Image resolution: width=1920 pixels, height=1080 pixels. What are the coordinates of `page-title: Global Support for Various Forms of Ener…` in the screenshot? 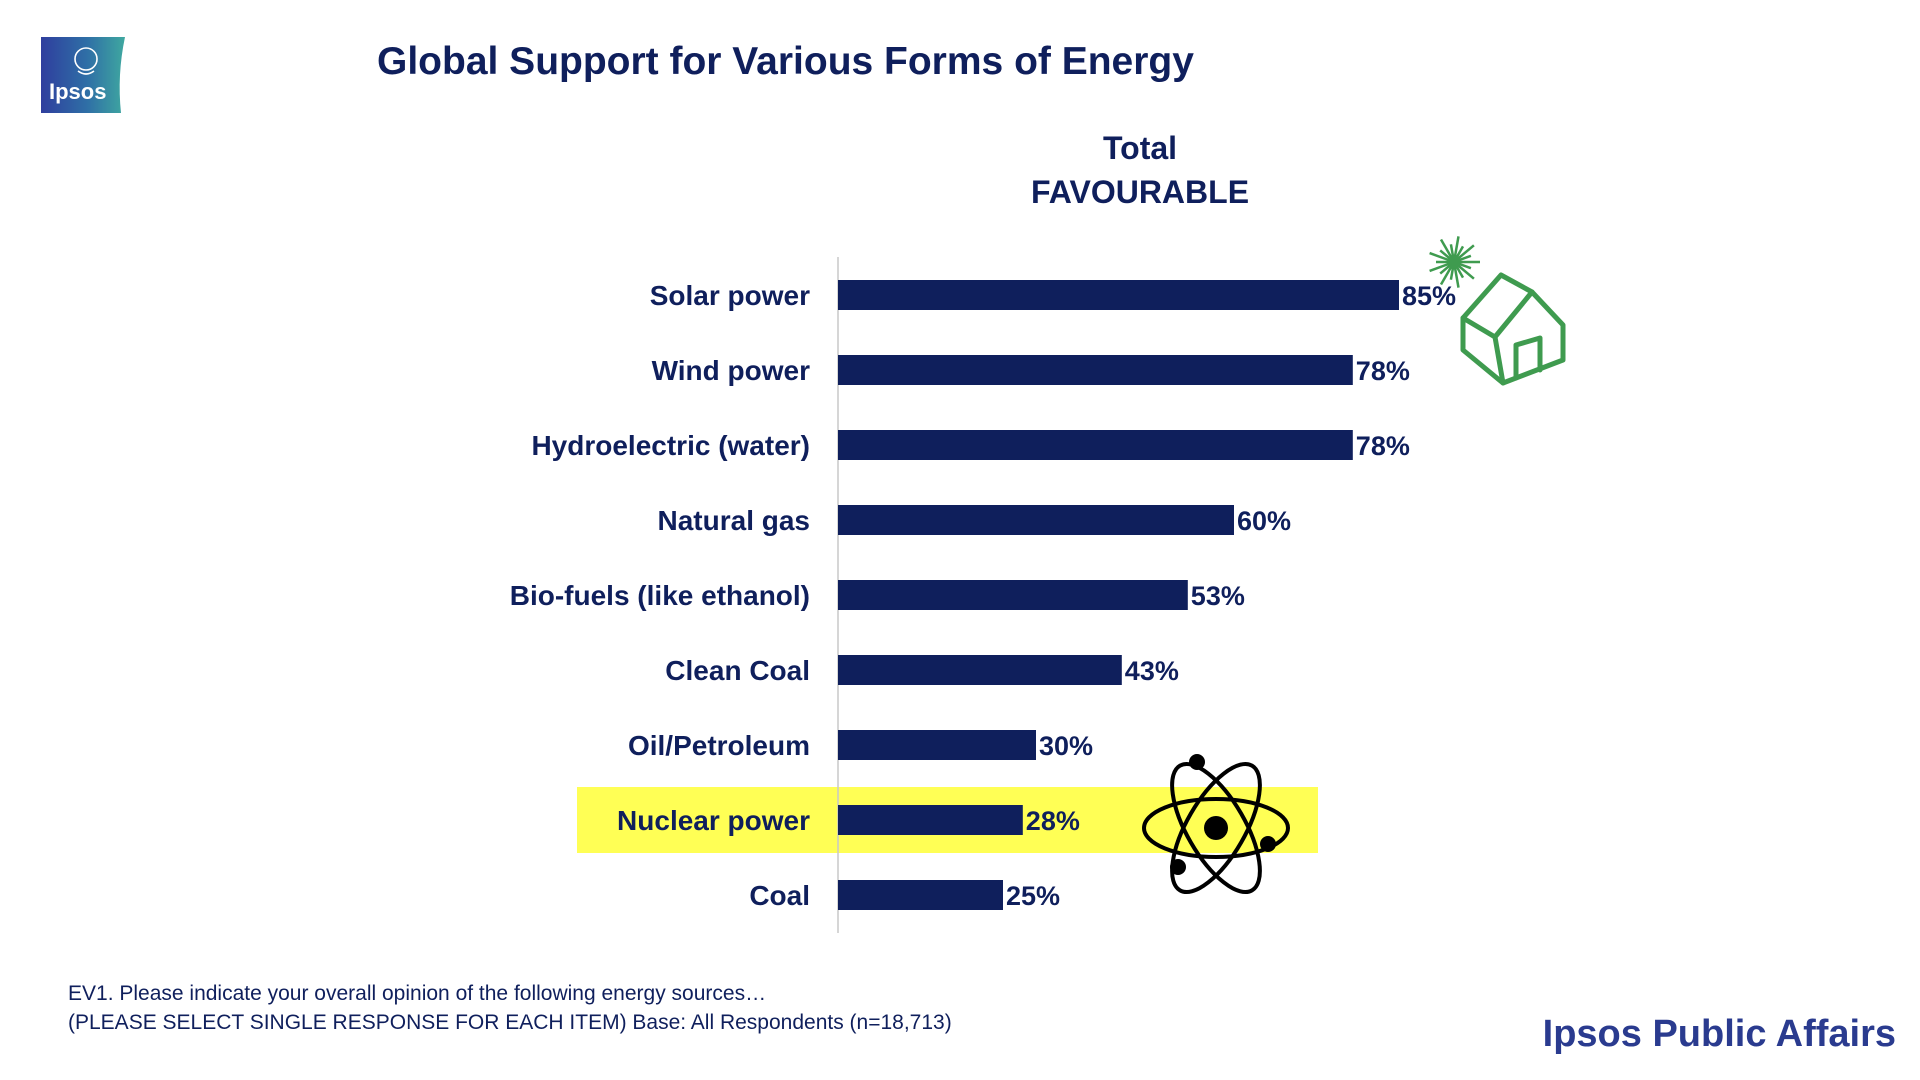 It's located at (785, 61).